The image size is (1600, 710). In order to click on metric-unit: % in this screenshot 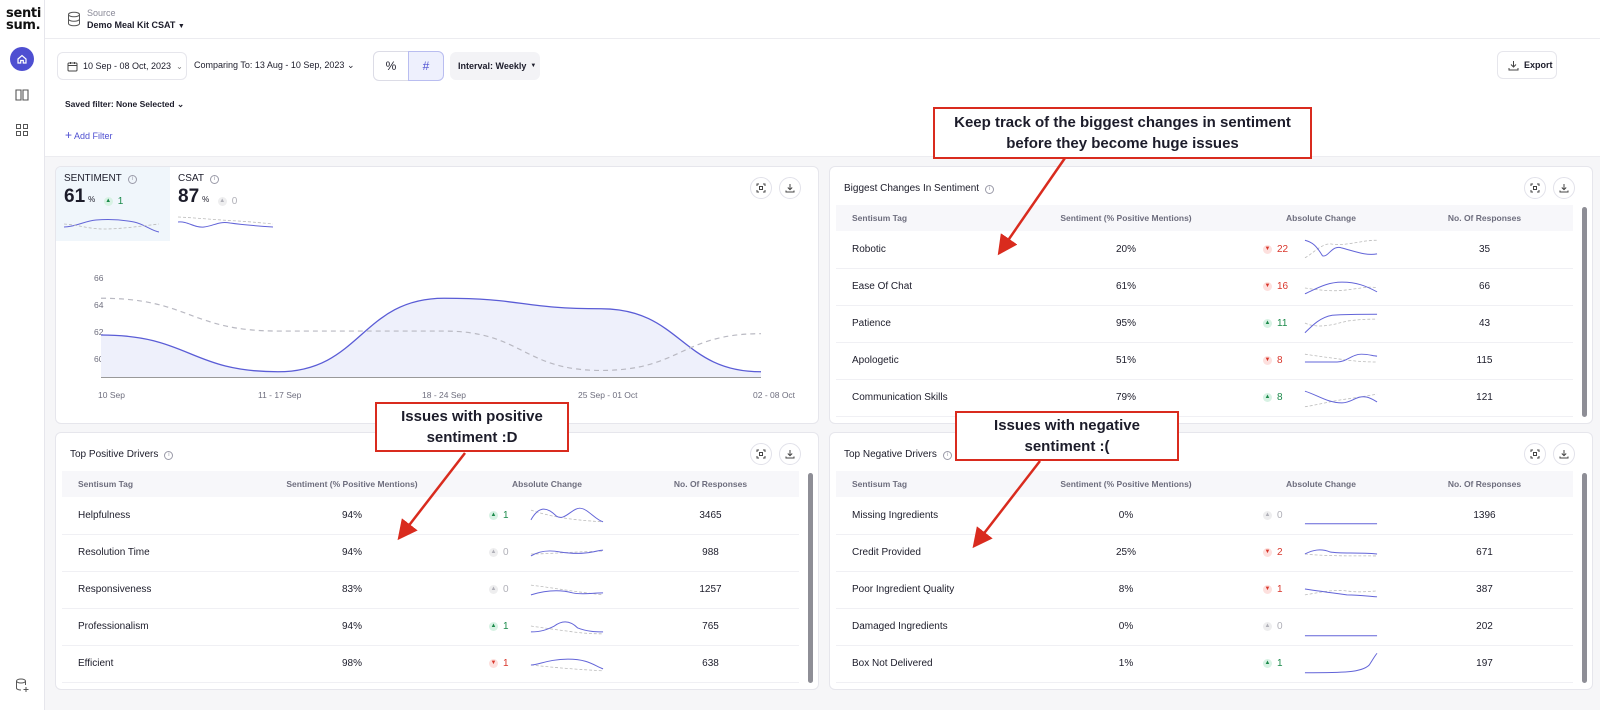, I will do `click(92, 199)`.